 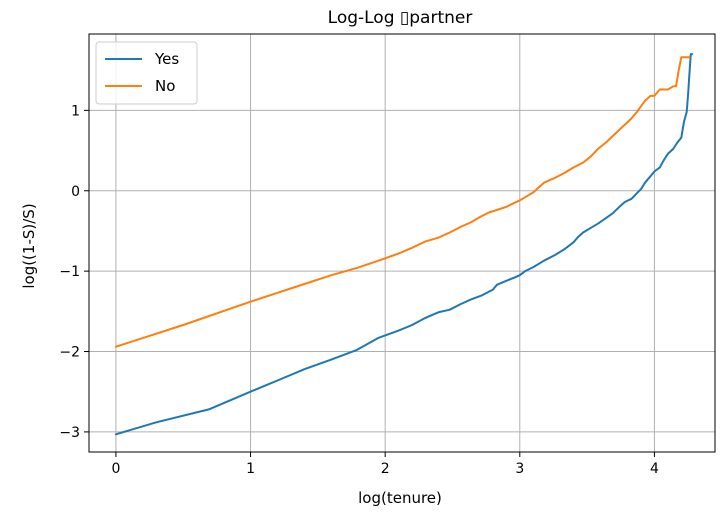 I want to click on y-tick-label: −1, so click(x=69, y=272).